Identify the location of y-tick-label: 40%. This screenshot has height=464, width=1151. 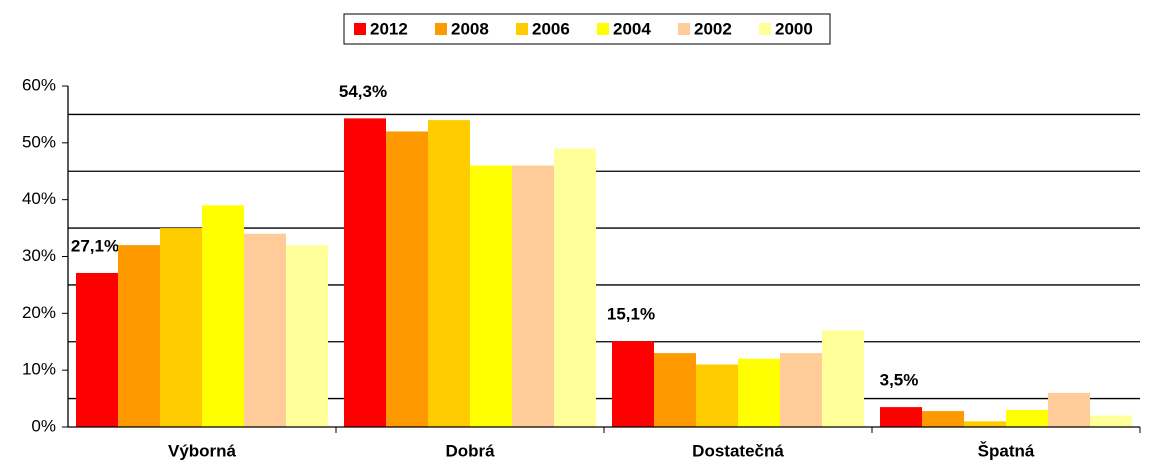
(39, 198).